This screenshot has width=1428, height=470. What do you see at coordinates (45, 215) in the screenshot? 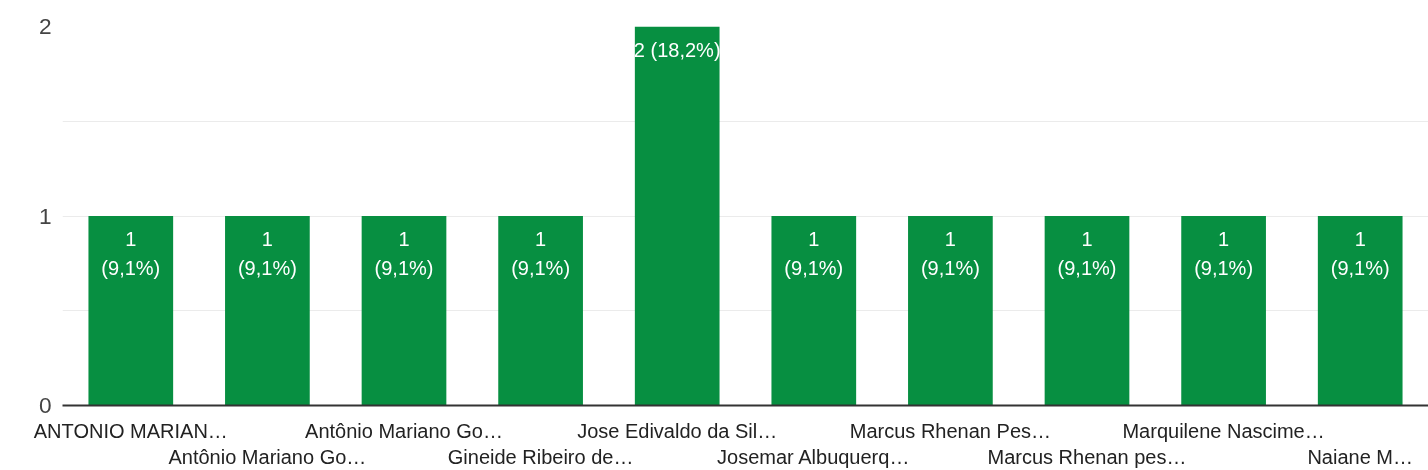
I see `y-tick-label: 1` at bounding box center [45, 215].